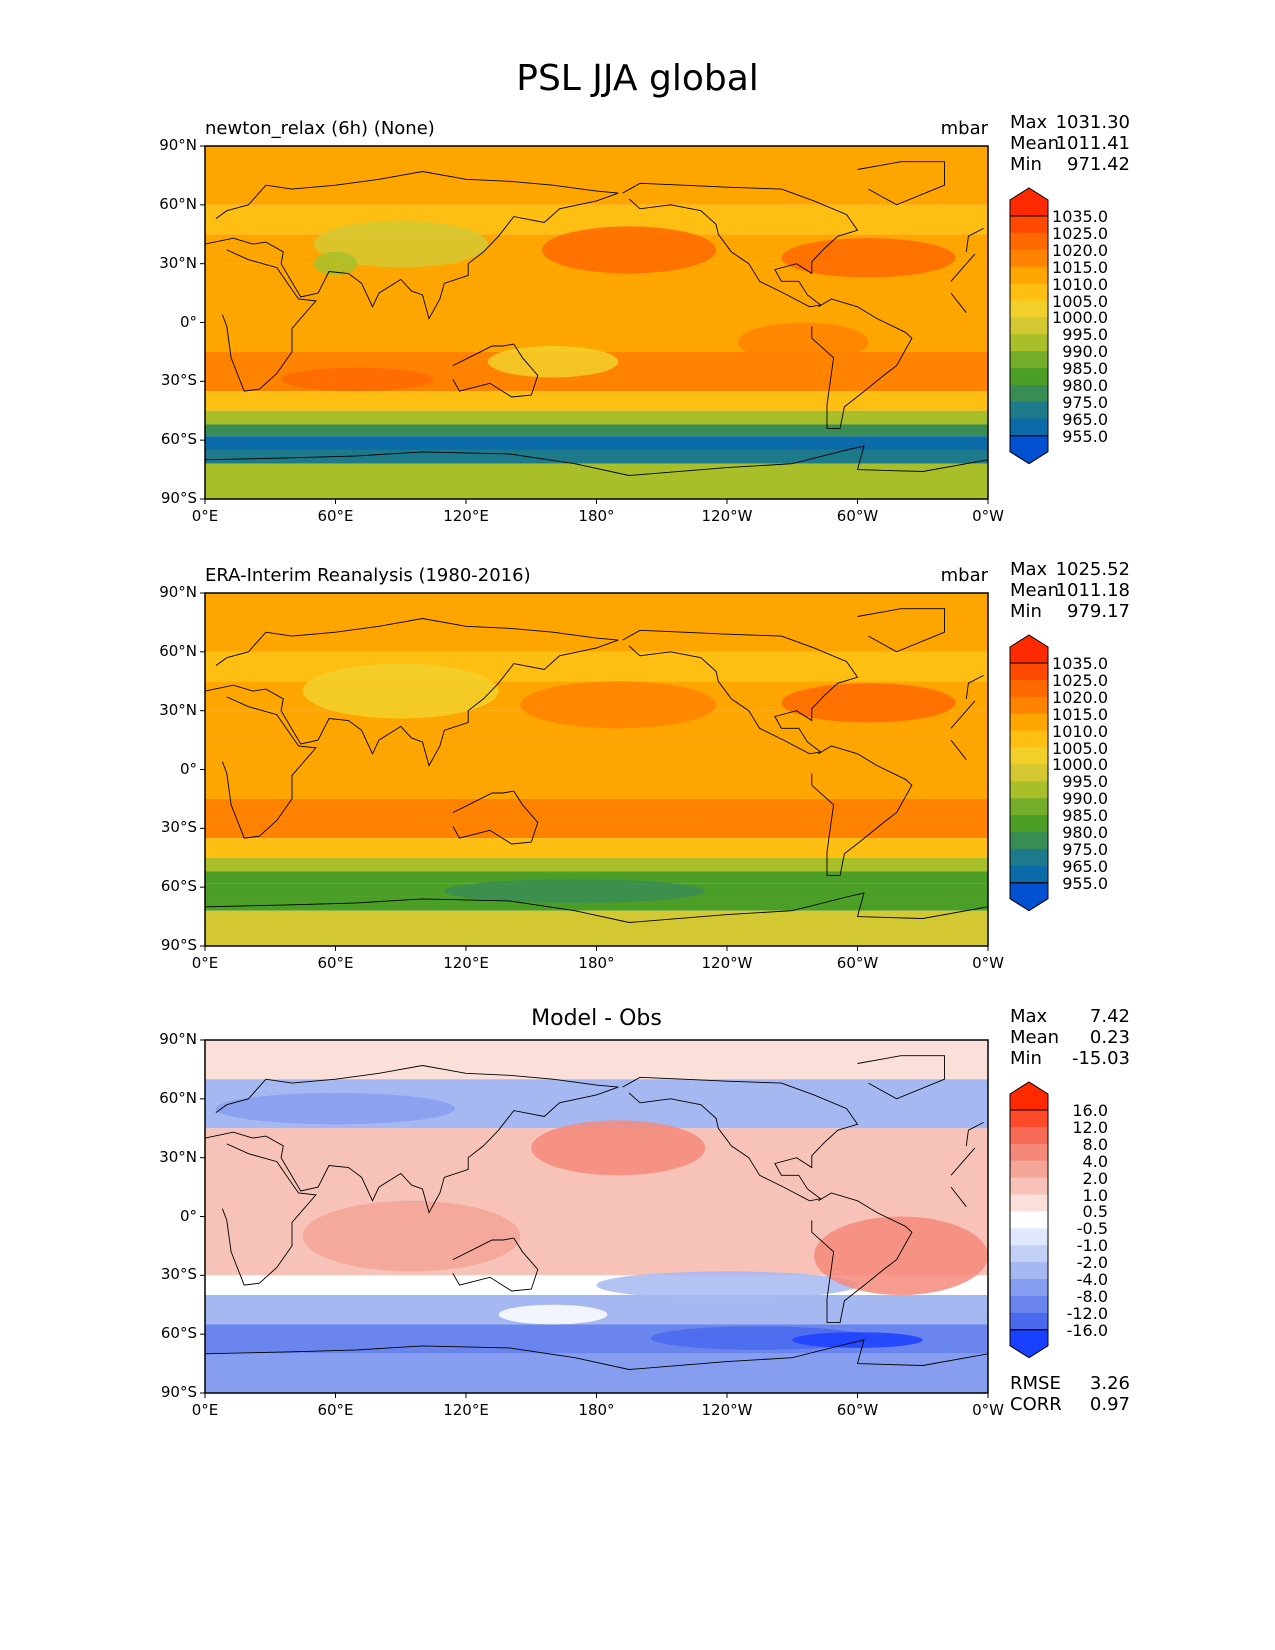 Image resolution: width=1275 pixels, height=1650 pixels. Describe the element at coordinates (1098, 611) in the screenshot. I see `panel2-min-value: 979.17` at that location.